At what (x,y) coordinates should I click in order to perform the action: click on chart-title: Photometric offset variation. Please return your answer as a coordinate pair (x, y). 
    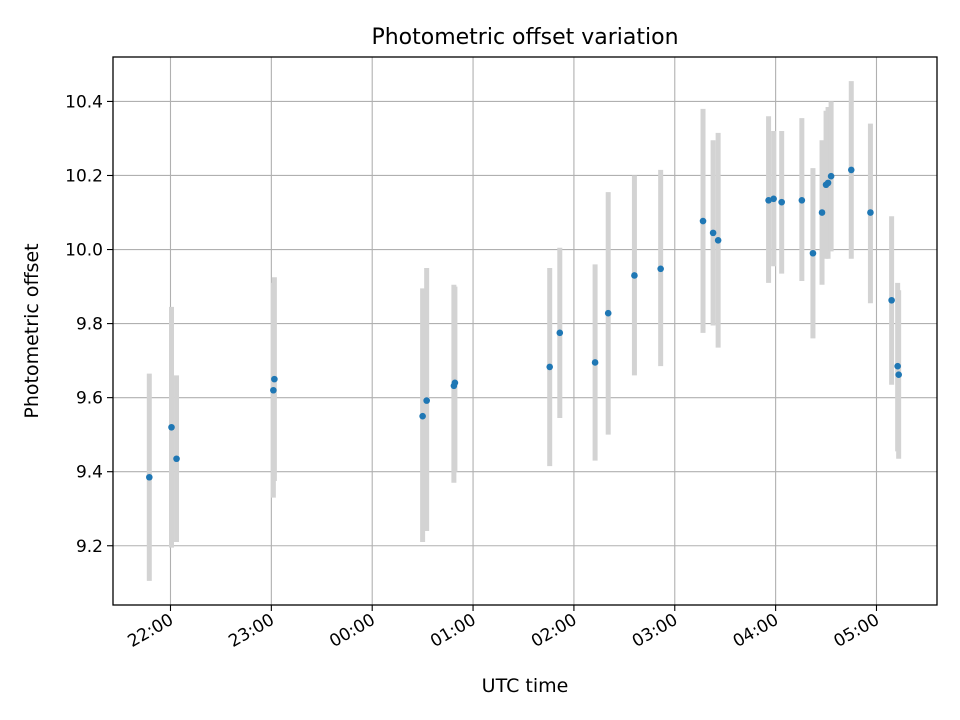
    Looking at the image, I should click on (524, 37).